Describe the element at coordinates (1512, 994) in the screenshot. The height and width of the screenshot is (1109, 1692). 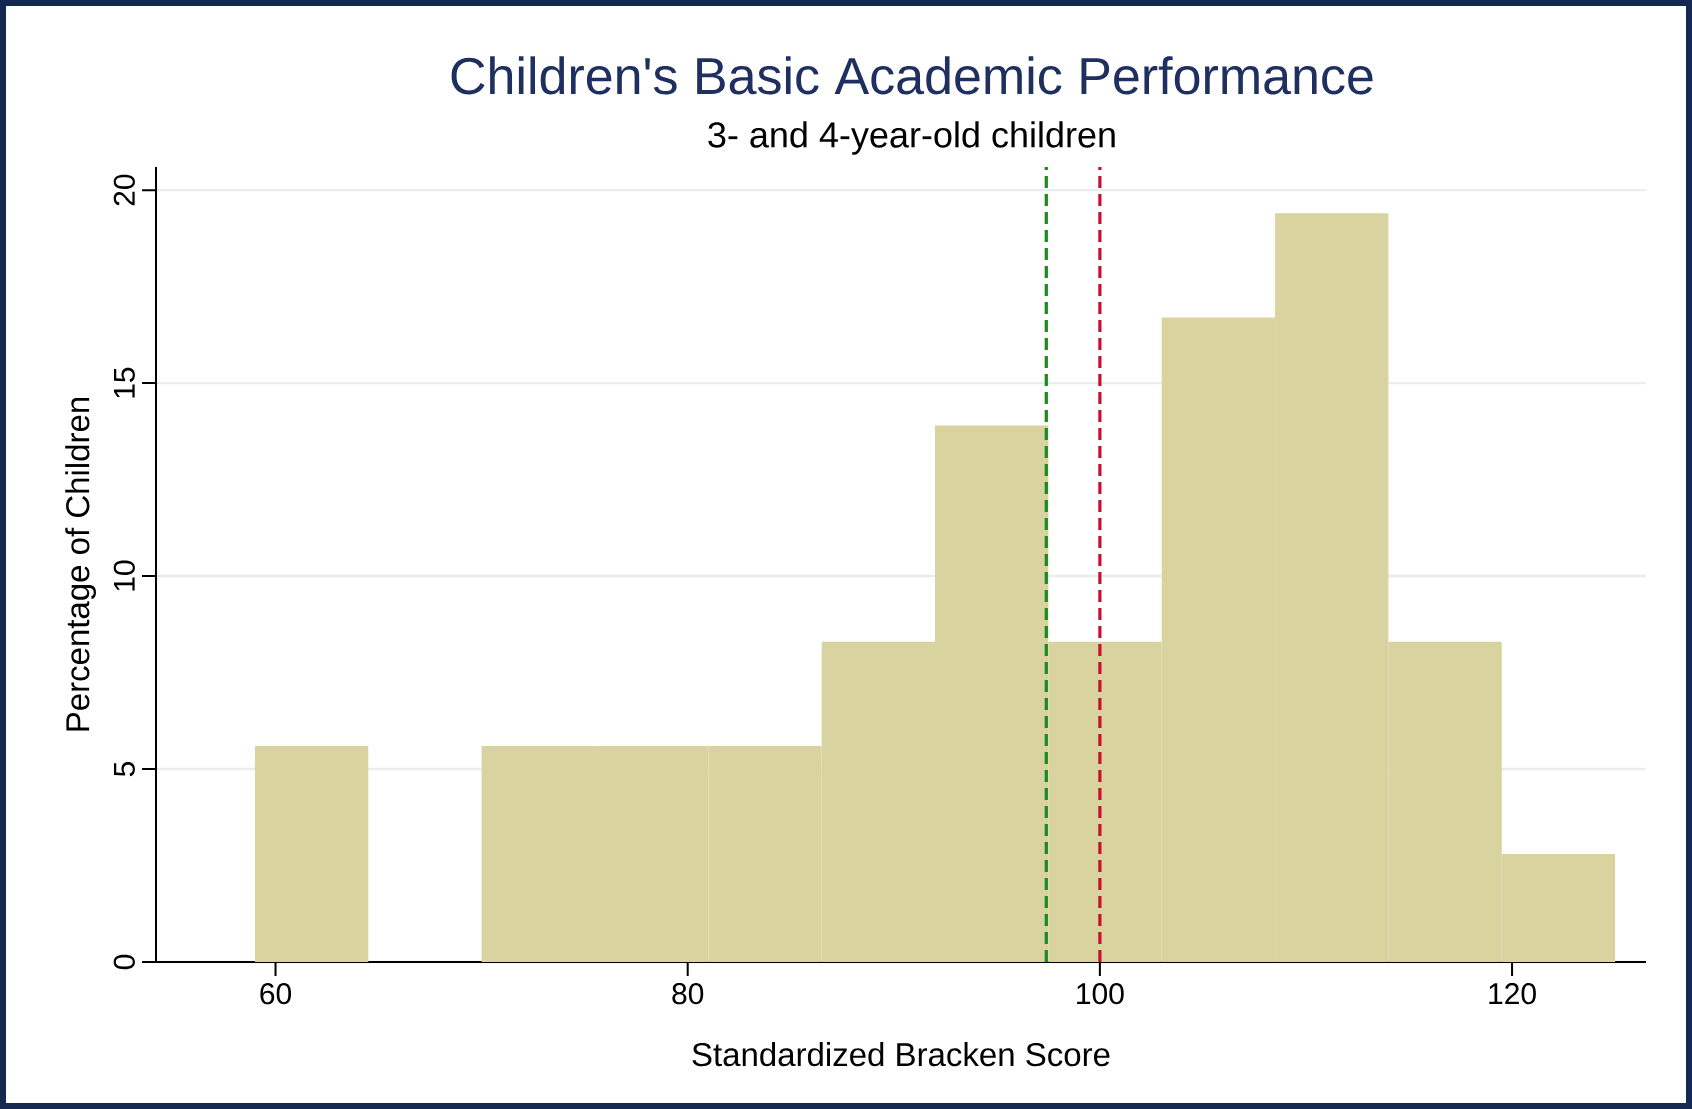
I see `x-tick-label: 120` at that location.